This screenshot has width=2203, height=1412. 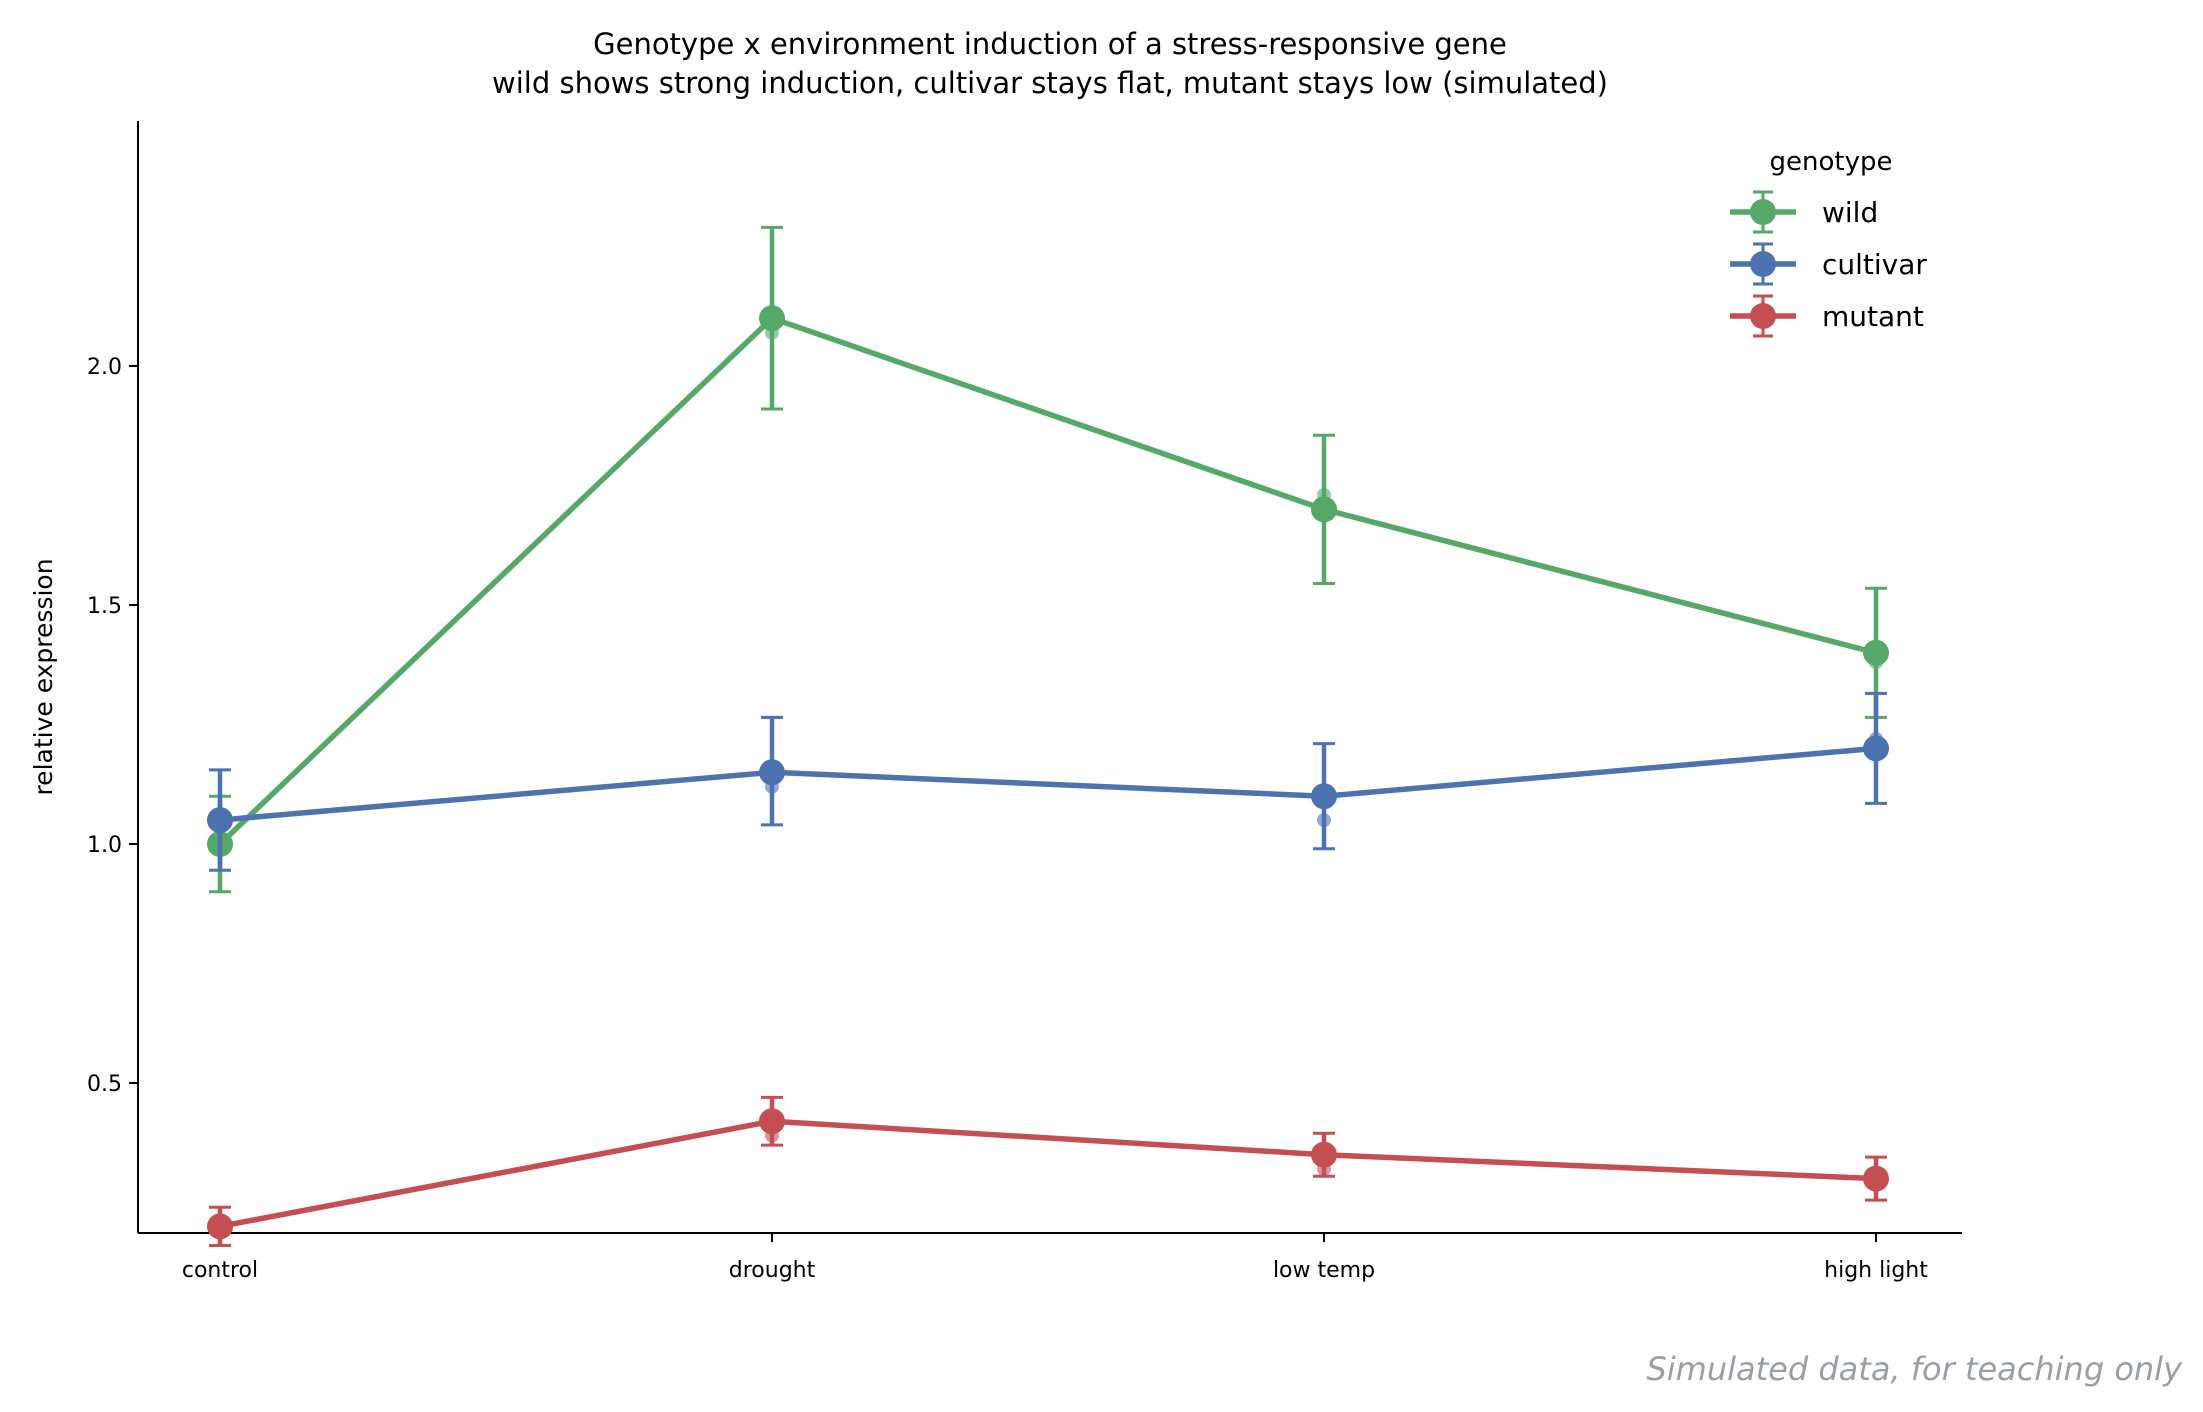 What do you see at coordinates (43, 676) in the screenshot?
I see `y-axis-label: relative expression` at bounding box center [43, 676].